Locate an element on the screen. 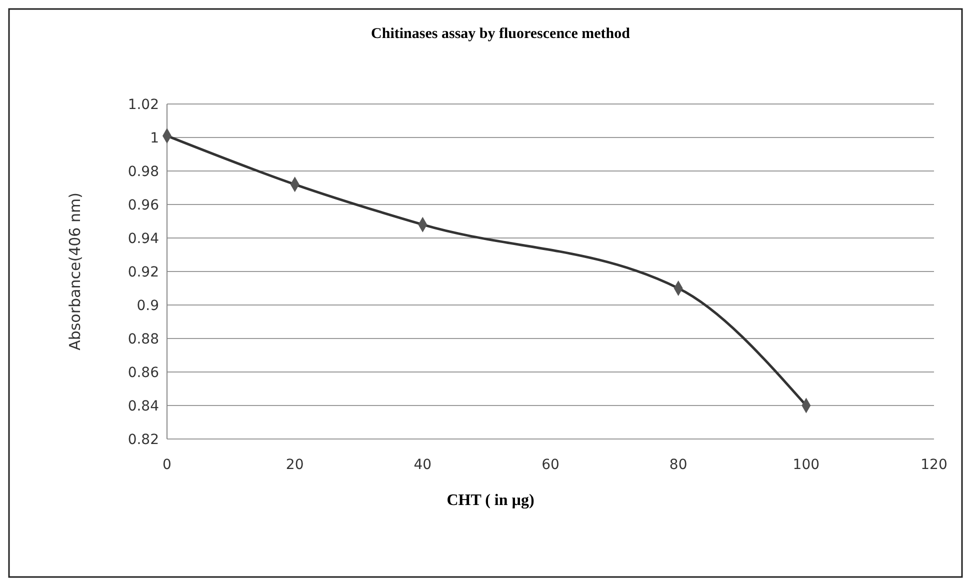  y-tick-label: 0.84 is located at coordinates (144, 406).